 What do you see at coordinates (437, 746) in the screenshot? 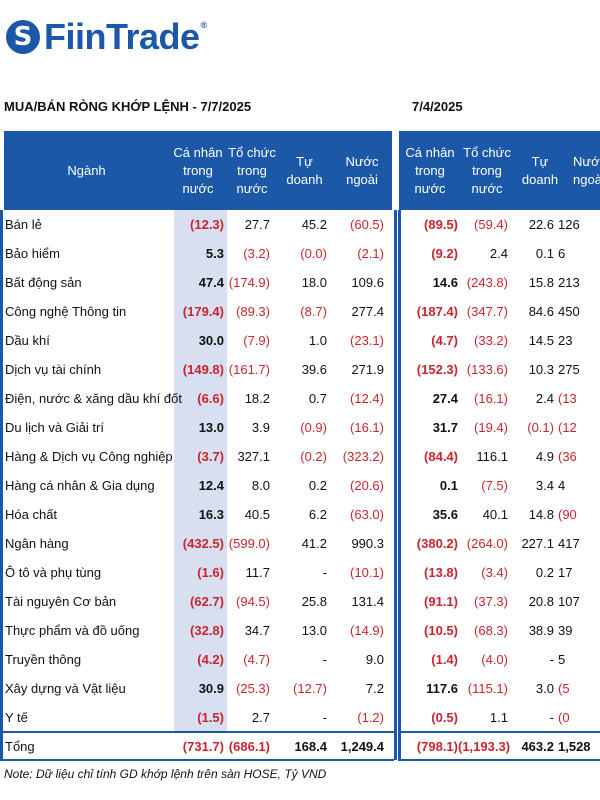
I see `total-individual-right: (798.1)` at bounding box center [437, 746].